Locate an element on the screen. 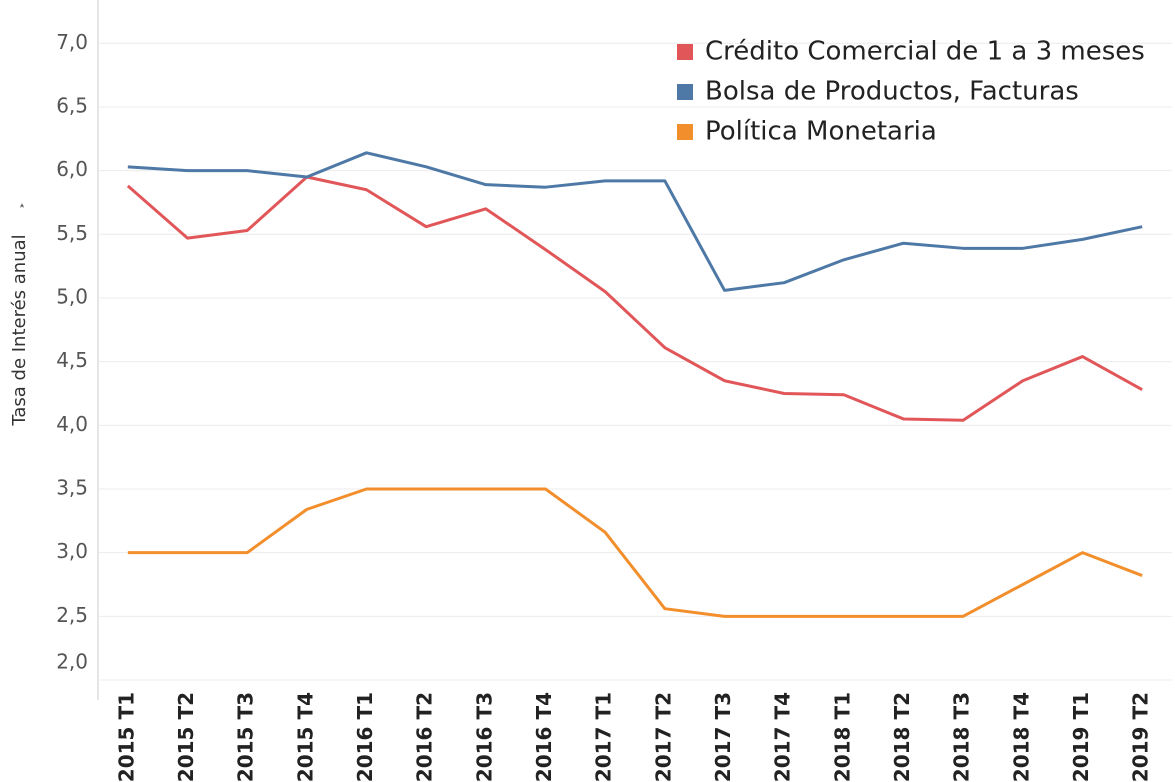 Image resolution: width=1175 pixels, height=782 pixels. x-tick-label: 2016 T4 is located at coordinates (544, 737).